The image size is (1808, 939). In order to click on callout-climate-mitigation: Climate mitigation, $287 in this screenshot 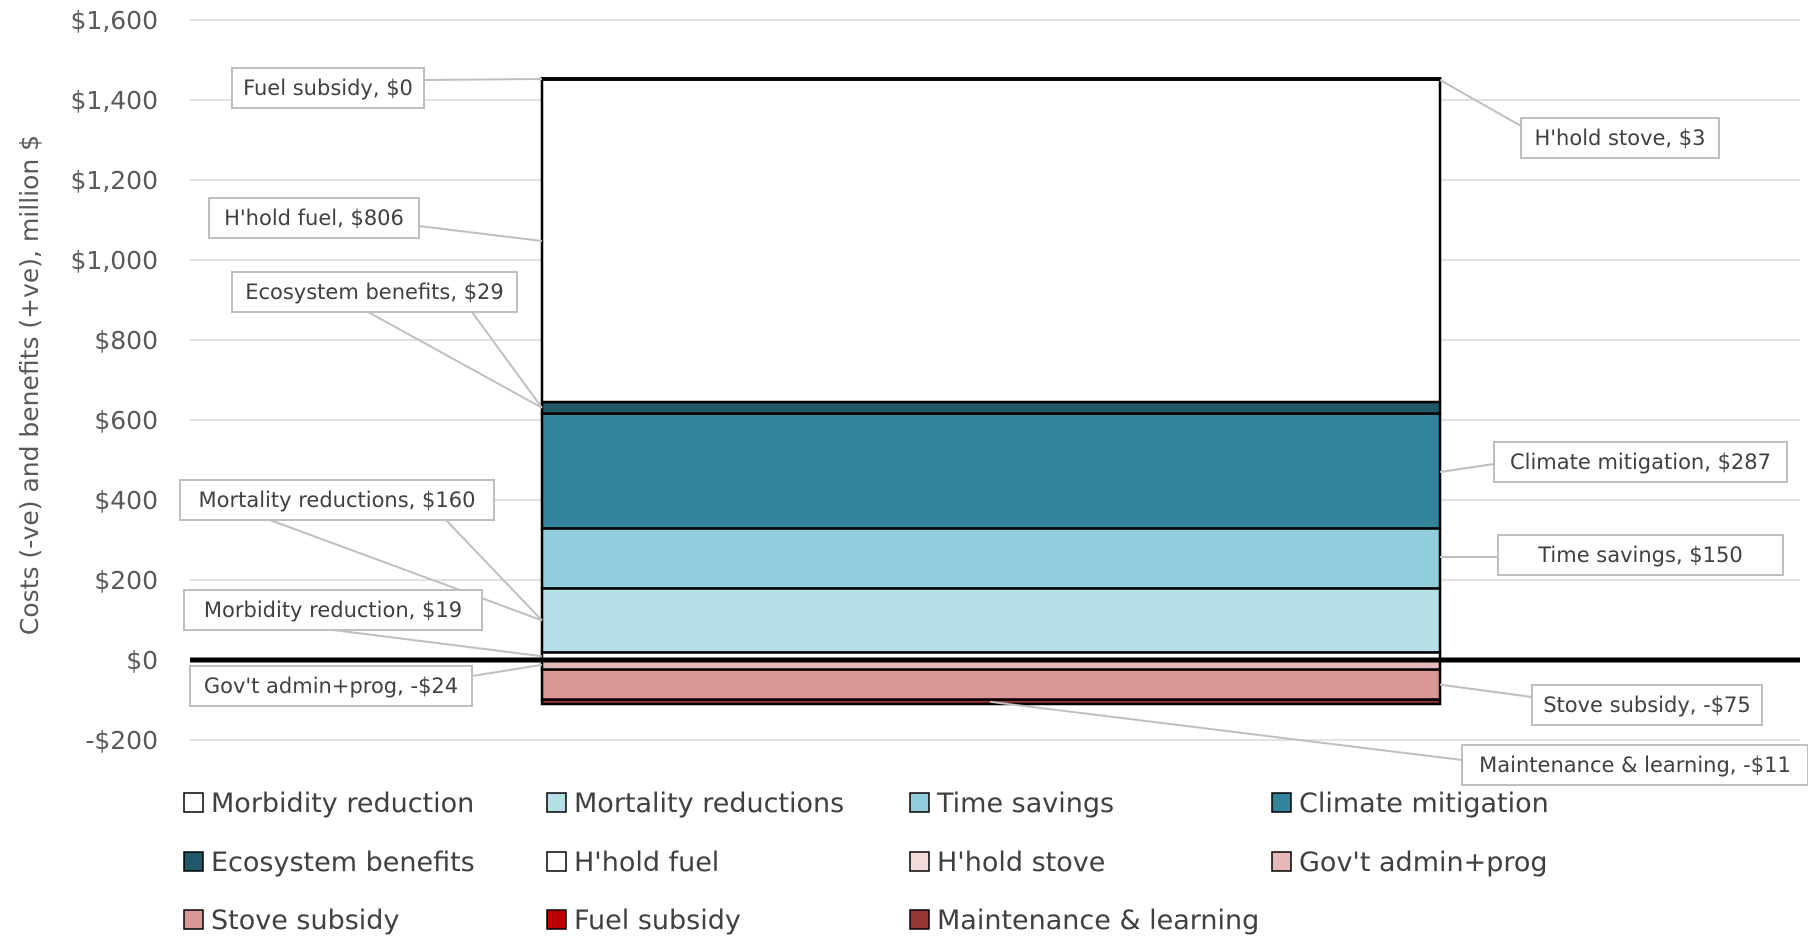, I will do `click(1613, 462)`.